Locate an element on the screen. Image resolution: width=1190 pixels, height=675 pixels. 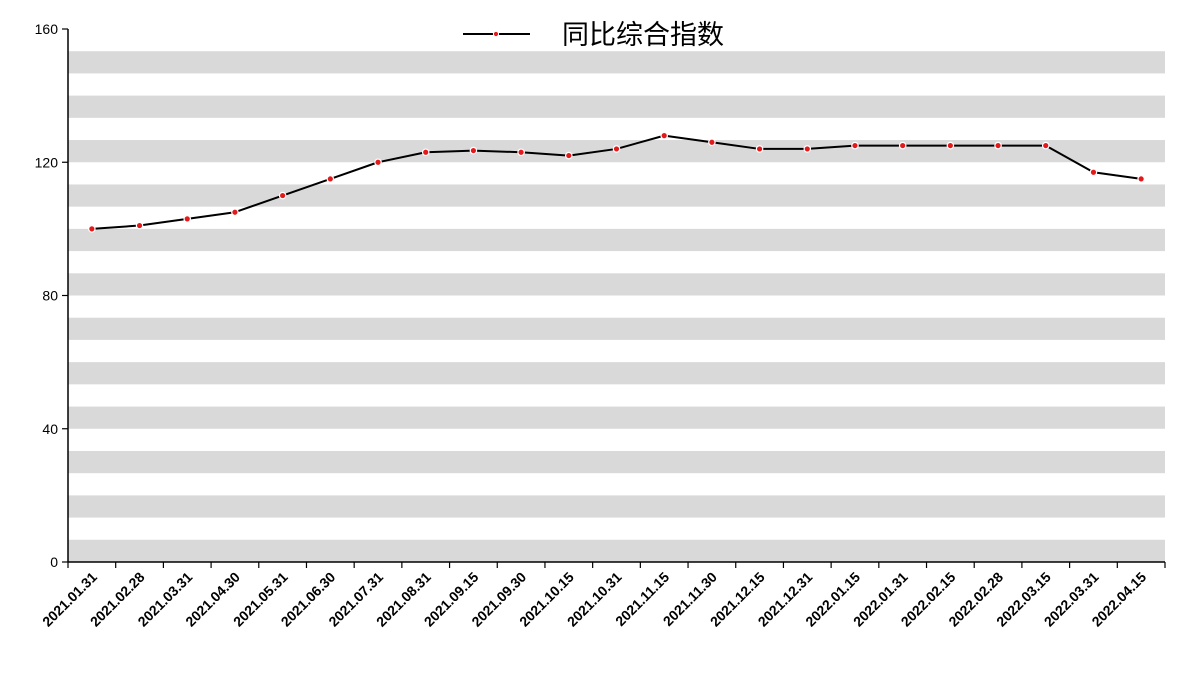
legend-marker-swatch is located at coordinates (496, 34).